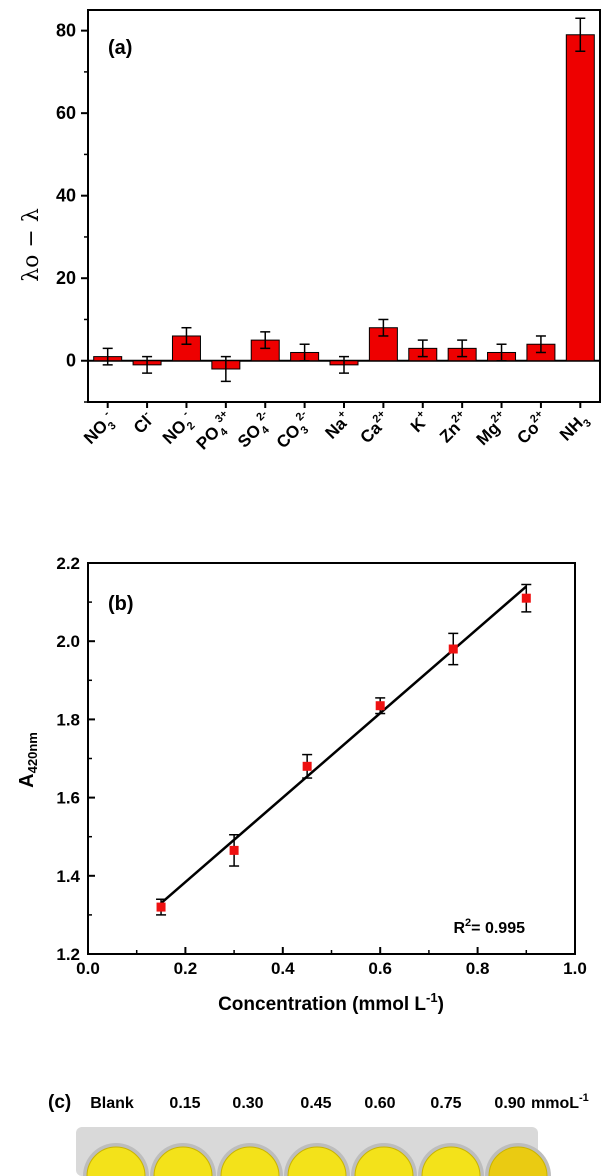 Image resolution: width=603 pixels, height=1176 pixels. What do you see at coordinates (68, 563) in the screenshot?
I see `y-tick-label: 2.2` at bounding box center [68, 563].